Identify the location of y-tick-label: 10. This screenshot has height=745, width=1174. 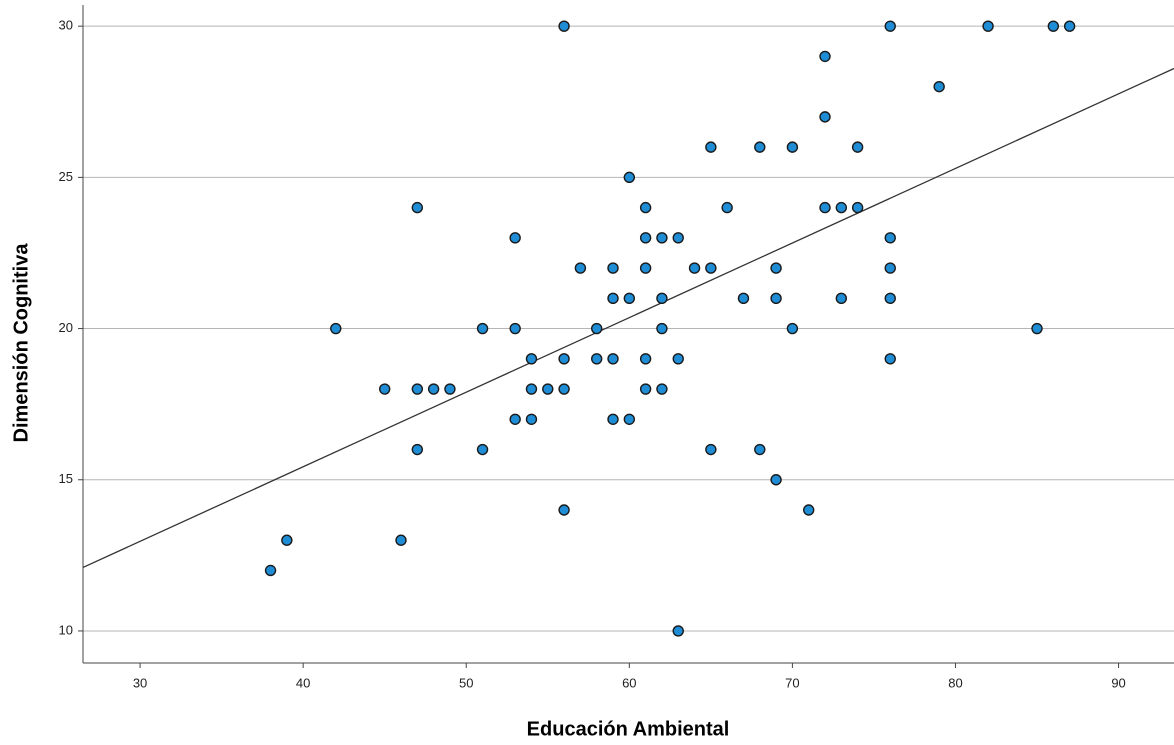
(66, 629).